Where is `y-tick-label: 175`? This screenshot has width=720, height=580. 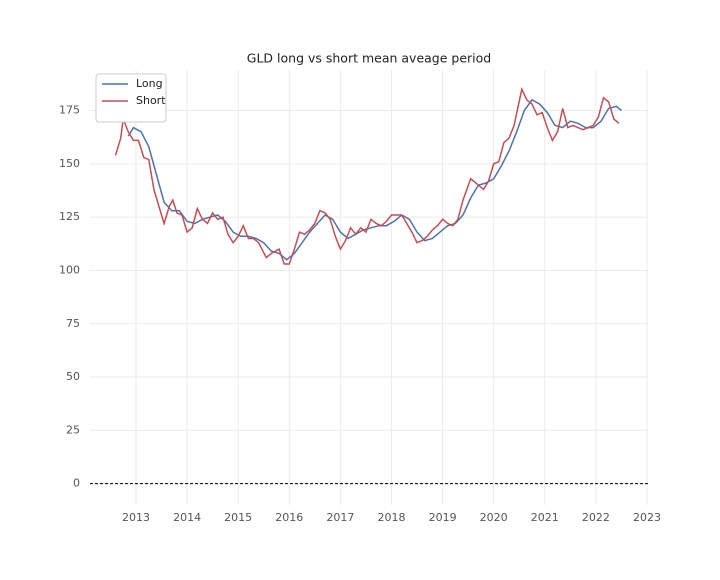 y-tick-label: 175 is located at coordinates (69, 110).